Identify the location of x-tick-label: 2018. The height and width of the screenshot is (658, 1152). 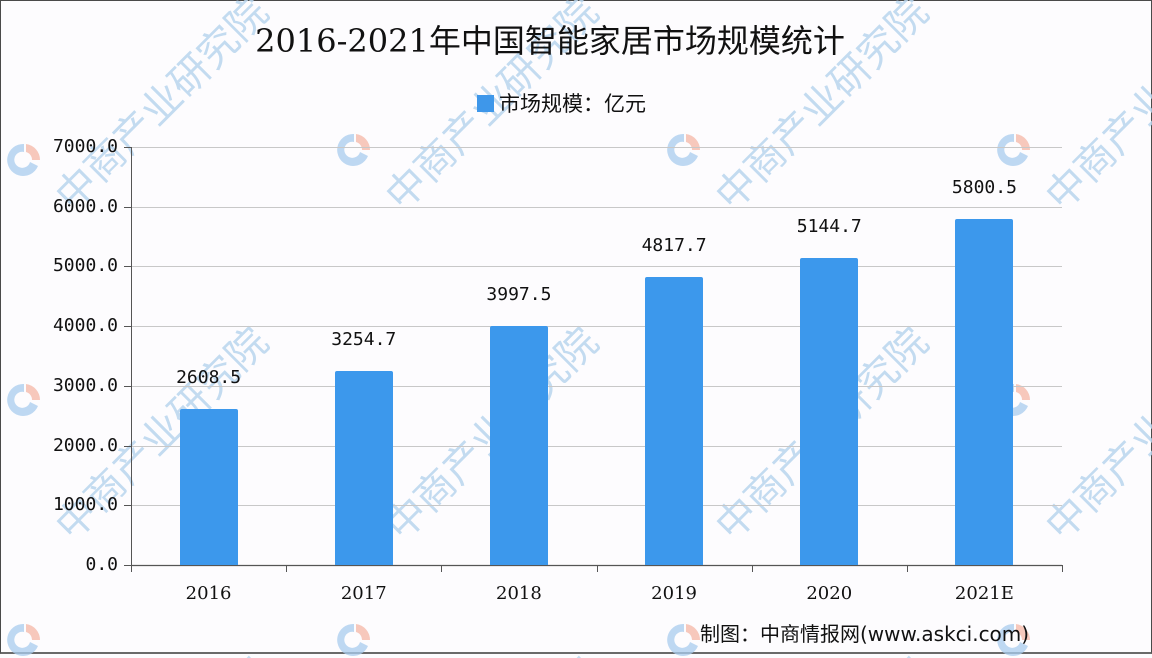
(519, 593).